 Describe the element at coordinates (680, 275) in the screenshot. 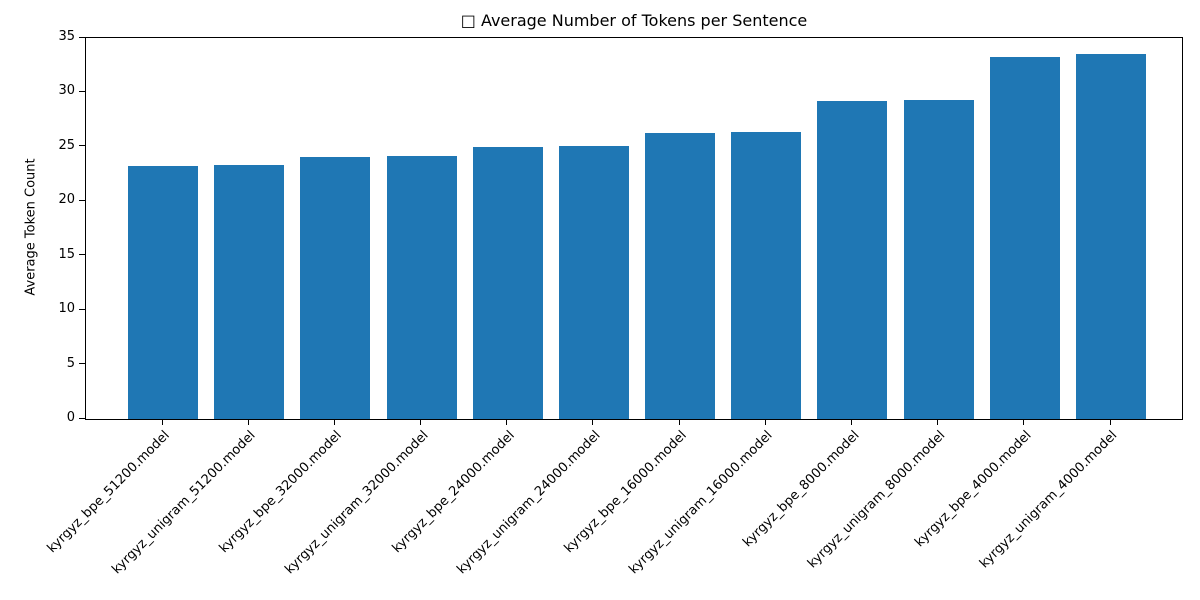

I see `bar-kyrgyz_bpe_16000.model` at that location.